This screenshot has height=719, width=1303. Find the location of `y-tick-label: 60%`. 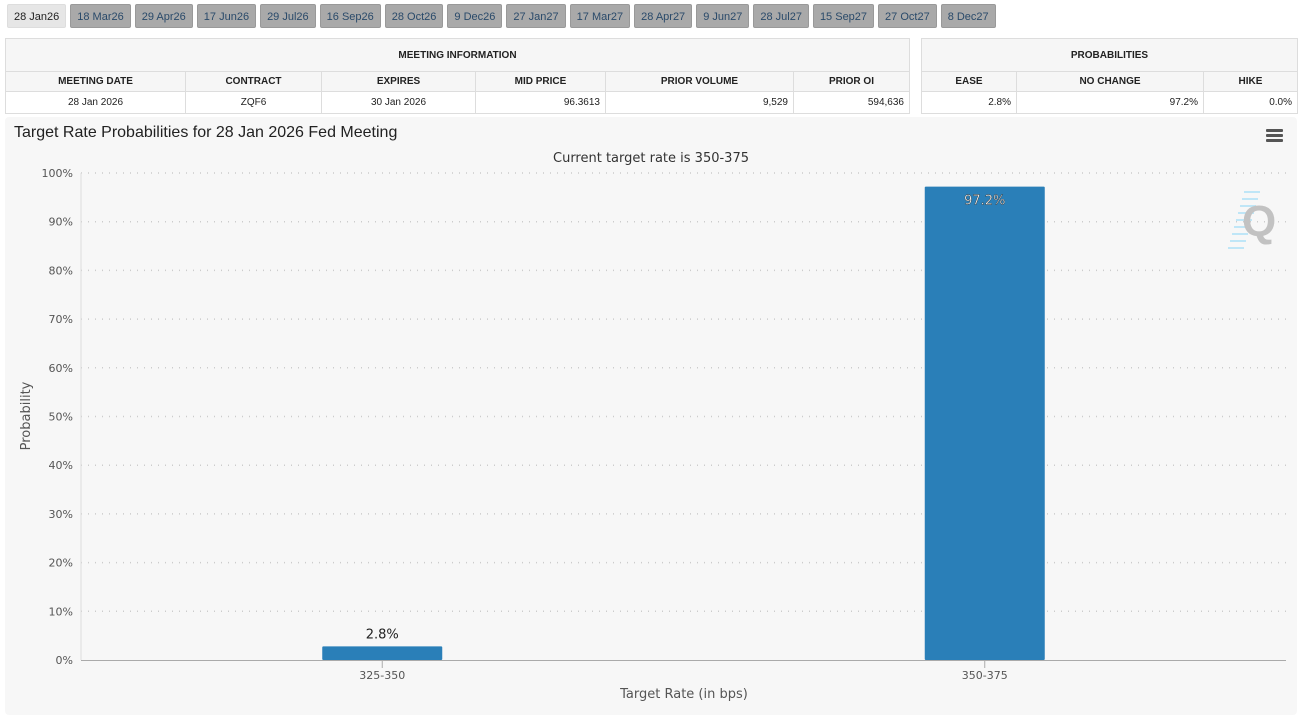

y-tick-label: 60% is located at coordinates (61, 368).